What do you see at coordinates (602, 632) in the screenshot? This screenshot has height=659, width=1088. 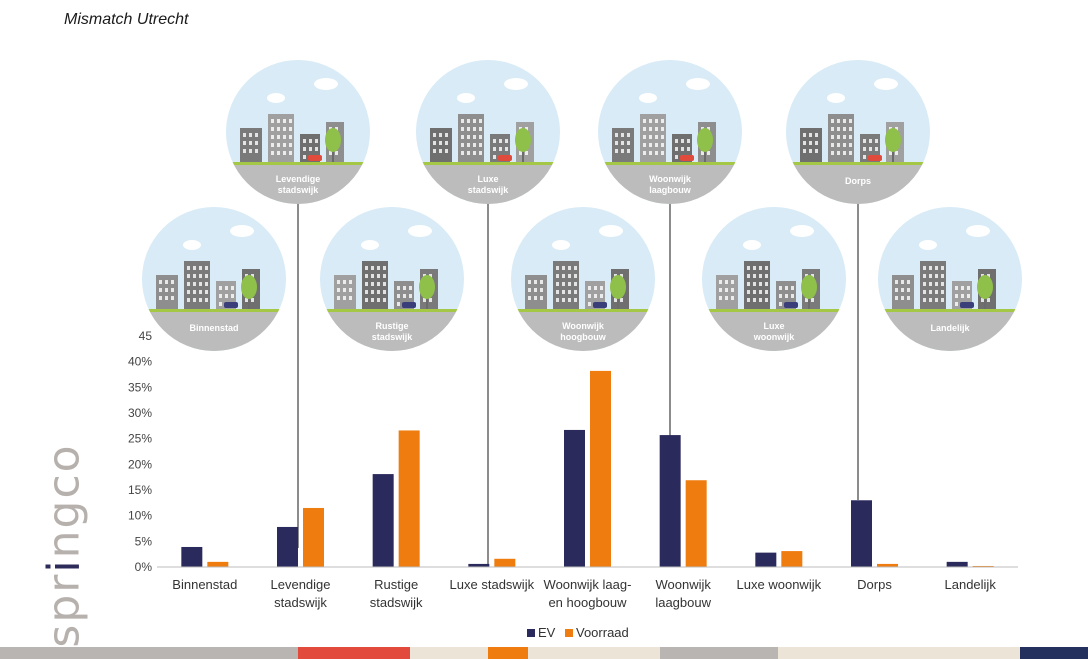 I see `legend-label-voorraad: Voorraad` at bounding box center [602, 632].